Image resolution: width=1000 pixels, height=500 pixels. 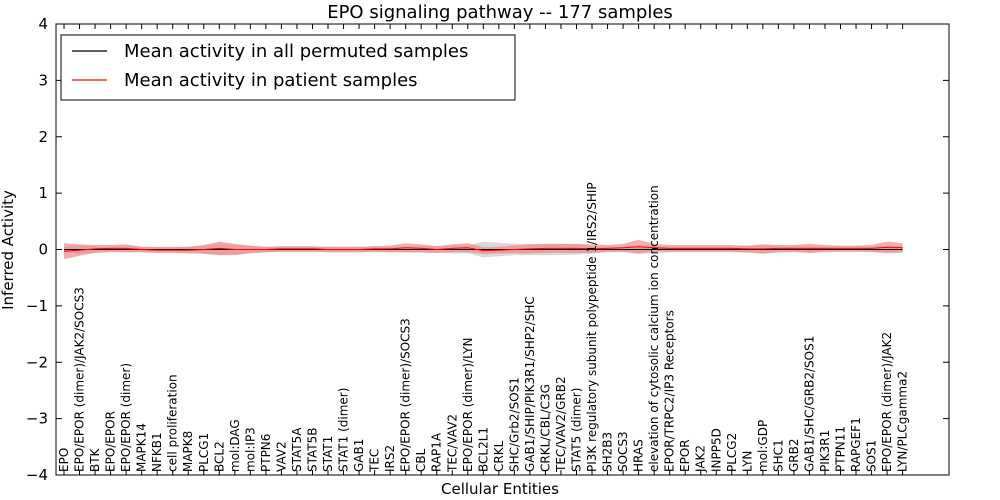 I want to click on y-tick-label: −4, so click(x=37, y=475).